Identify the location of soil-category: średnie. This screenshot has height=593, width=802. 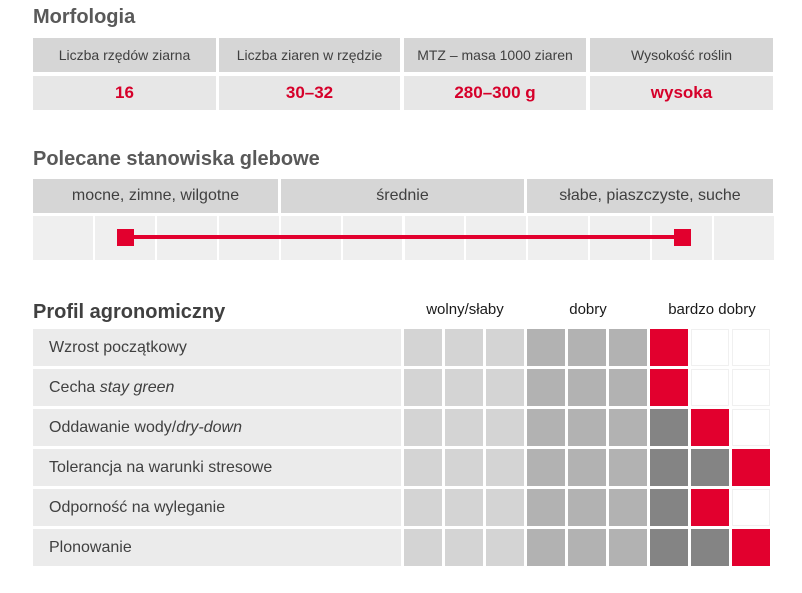
(402, 196).